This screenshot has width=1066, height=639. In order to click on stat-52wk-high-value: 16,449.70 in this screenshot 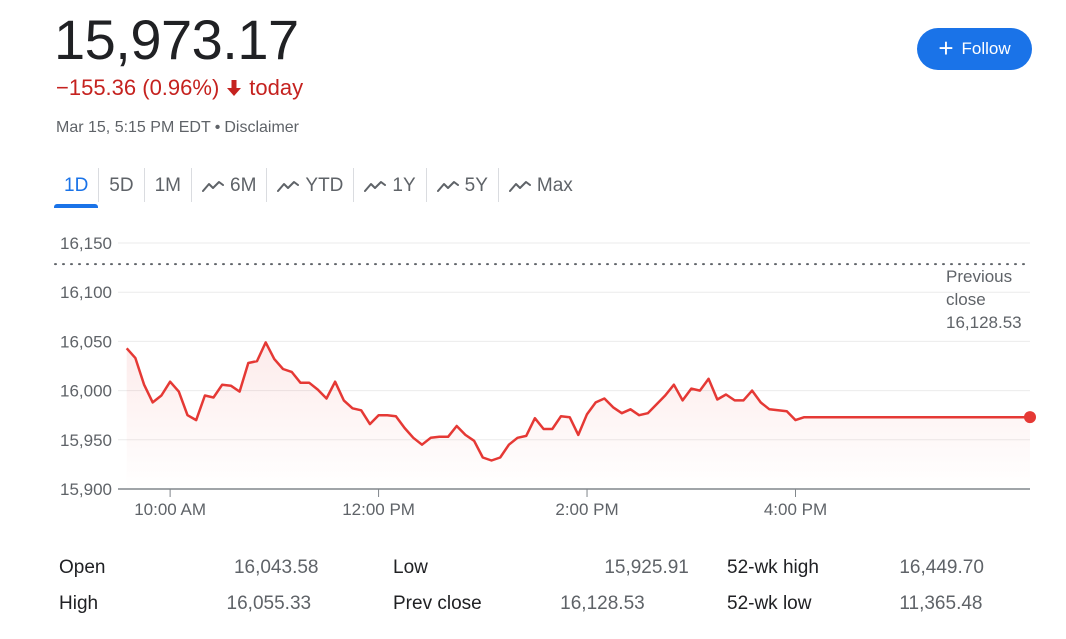, I will do `click(941, 567)`.